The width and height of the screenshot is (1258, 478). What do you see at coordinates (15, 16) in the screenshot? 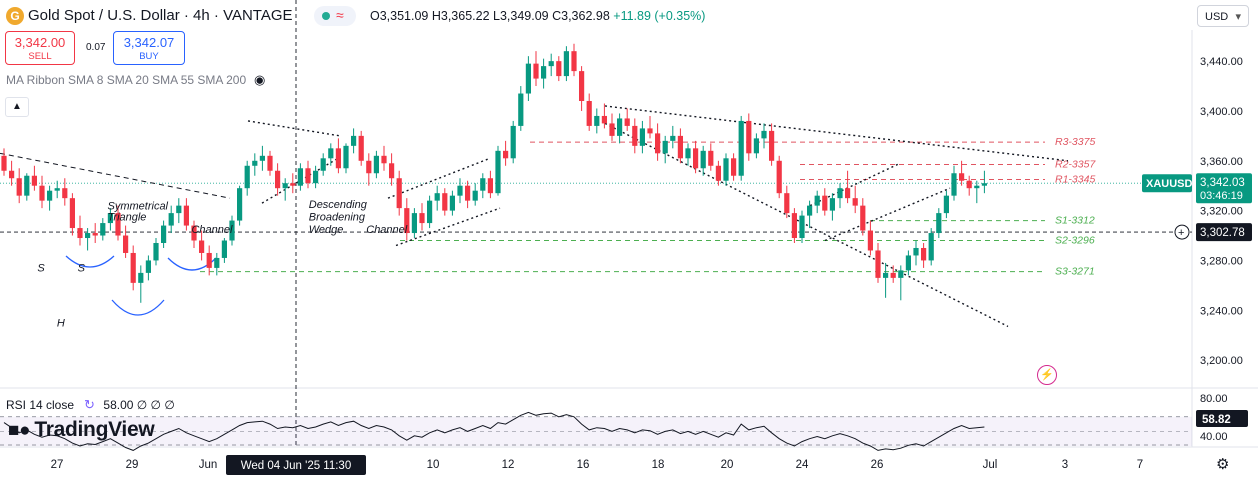
I see `symbol-logo-icon: G` at bounding box center [15, 16].